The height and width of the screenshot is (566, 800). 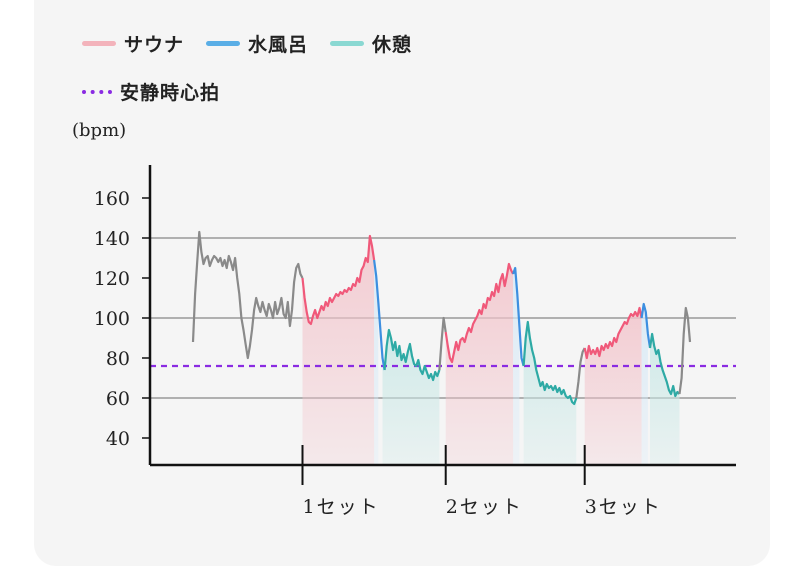 What do you see at coordinates (623, 507) in the screenshot?
I see `set-label-3: 3セット` at bounding box center [623, 507].